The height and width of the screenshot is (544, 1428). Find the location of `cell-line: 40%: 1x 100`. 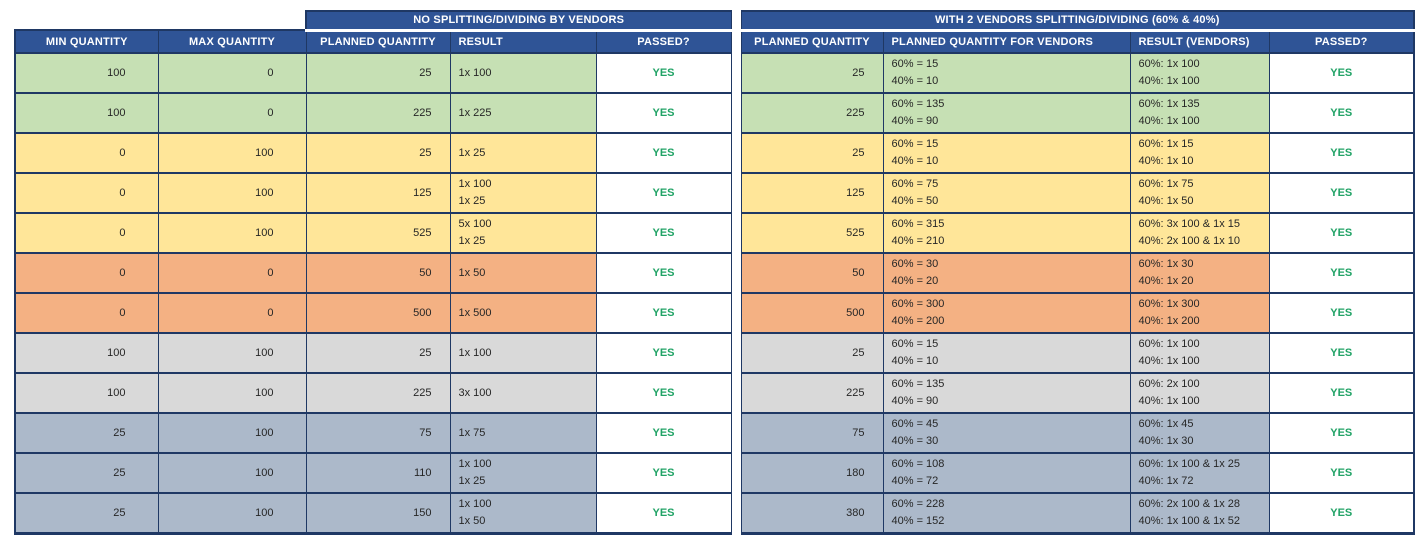

cell-line: 40%: 1x 100 is located at coordinates (1169, 81).